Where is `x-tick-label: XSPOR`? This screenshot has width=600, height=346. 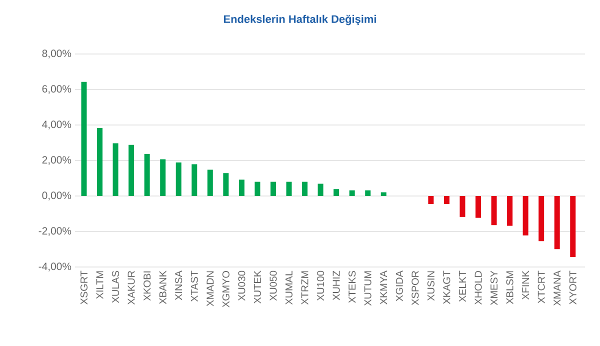
x-tick-label: XSPOR is located at coordinates (415, 288).